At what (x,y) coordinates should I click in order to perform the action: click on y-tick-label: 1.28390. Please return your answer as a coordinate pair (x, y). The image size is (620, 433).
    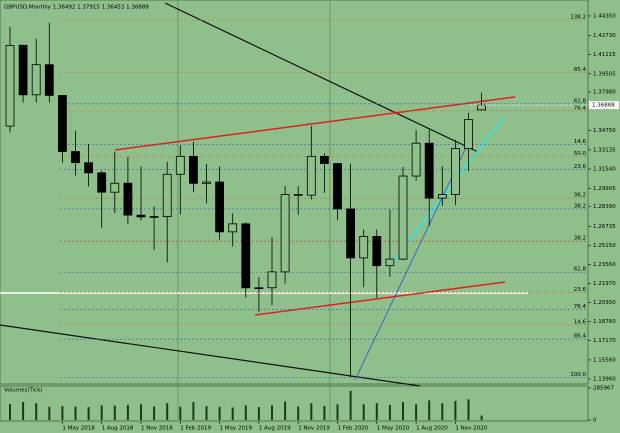
    Looking at the image, I should click on (604, 207).